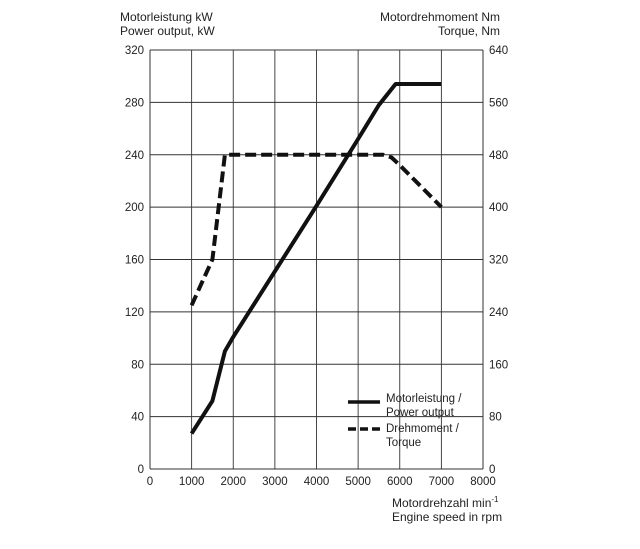  Describe the element at coordinates (442, 482) in the screenshot. I see `x-tick-label: 7000` at that location.